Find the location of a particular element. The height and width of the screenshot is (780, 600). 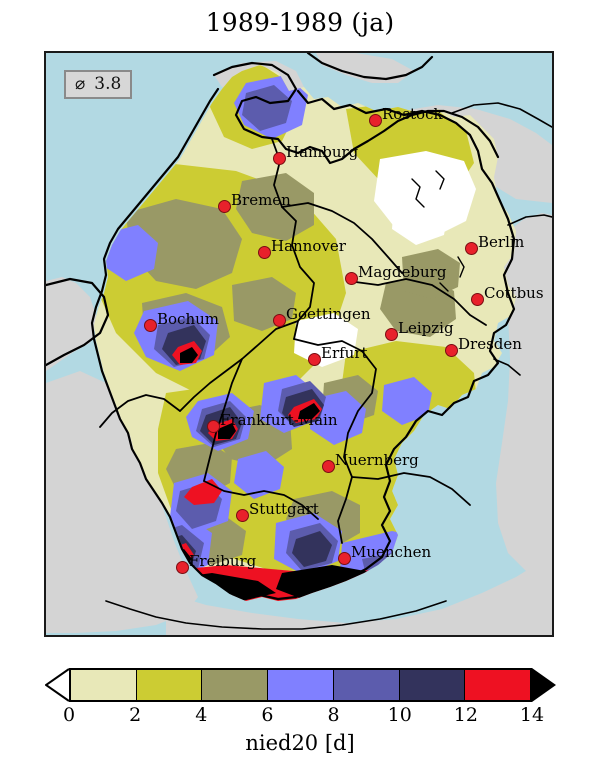

colorbar-under-arrow-outline is located at coordinates (57, 685).